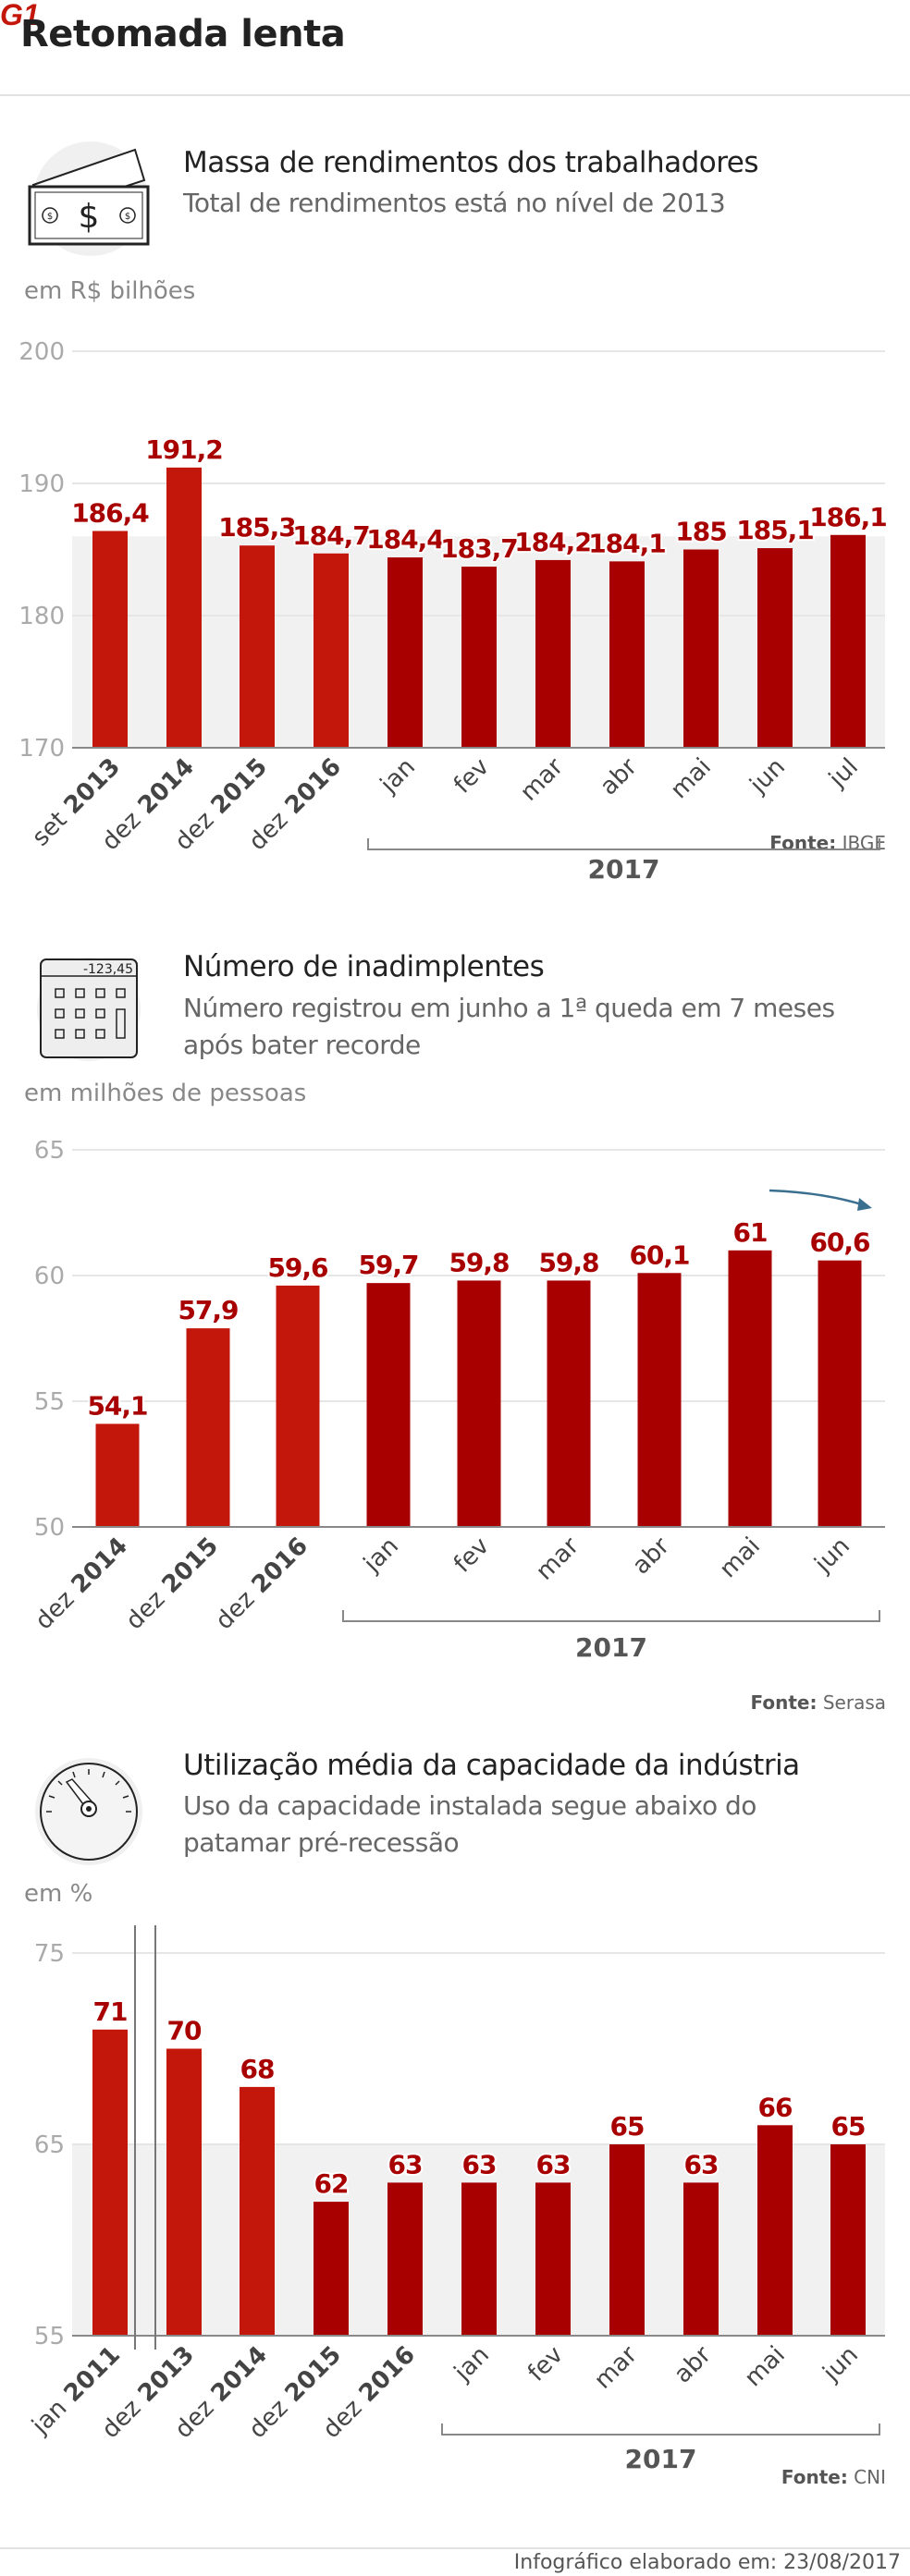 This screenshot has width=910, height=2576. I want to click on tick-year: 2014, so click(163, 789).